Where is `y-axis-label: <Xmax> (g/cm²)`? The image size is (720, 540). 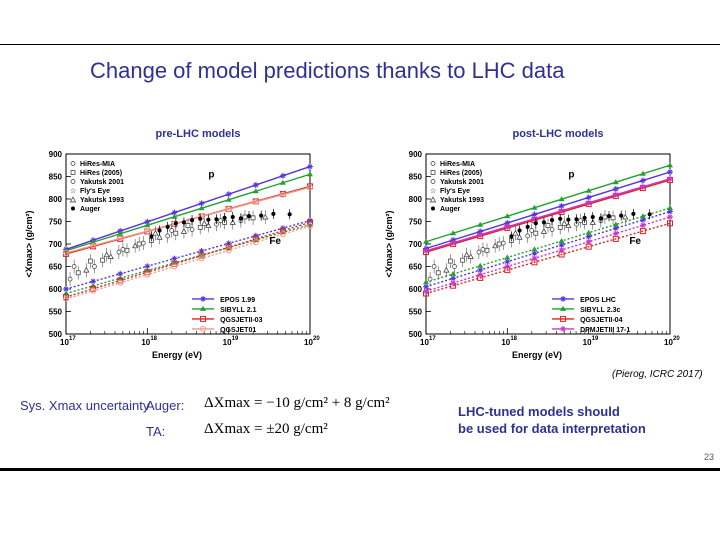
y-axis-label: <Xmax> (g/cm²) is located at coordinates (29, 243).